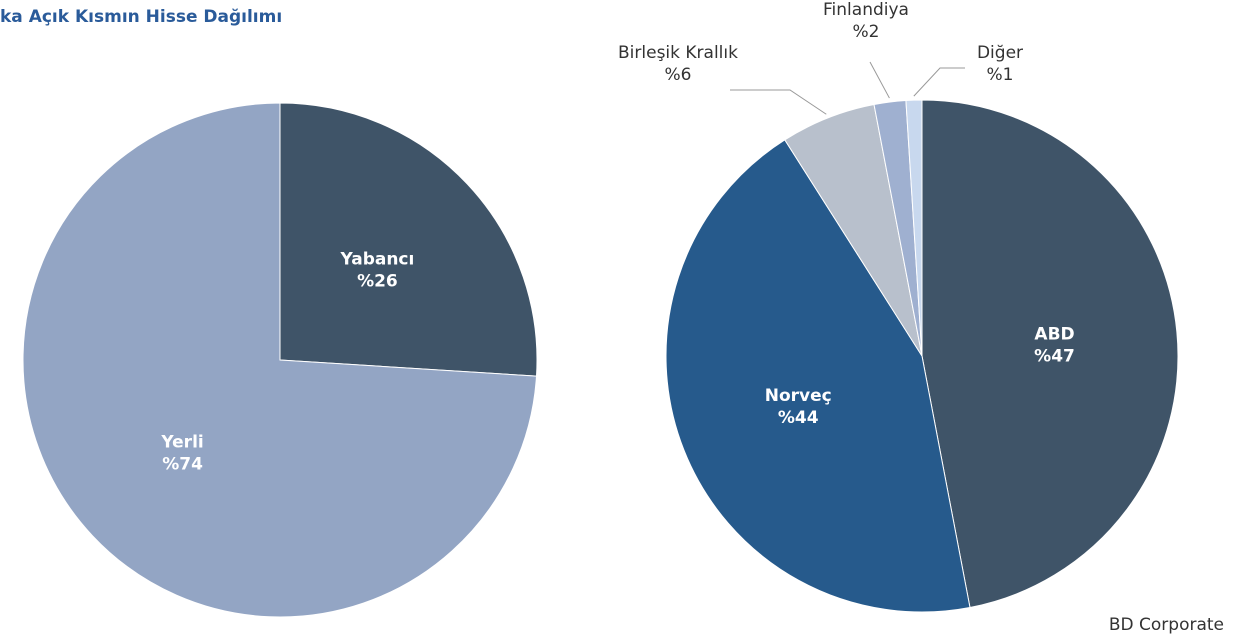 Image resolution: width=1255 pixels, height=639 pixels. I want to click on title: ka Açık Kısmın Hisse Dağılımı, so click(141, 17).